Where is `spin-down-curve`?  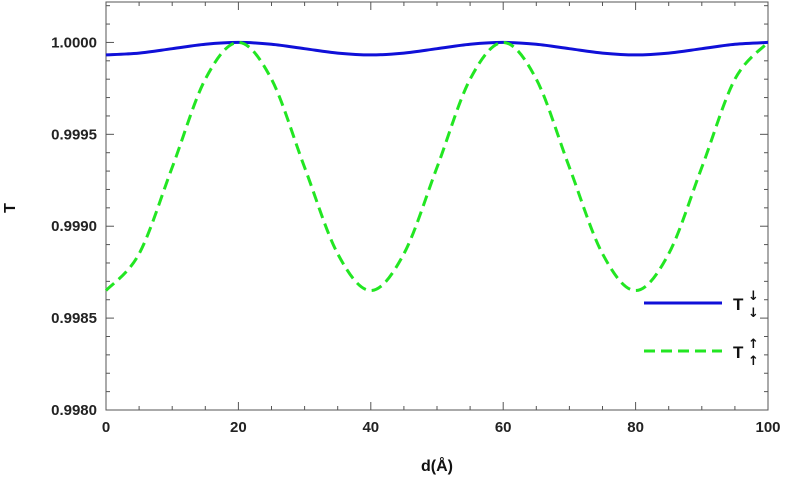 spin-down-curve is located at coordinates (437, 48).